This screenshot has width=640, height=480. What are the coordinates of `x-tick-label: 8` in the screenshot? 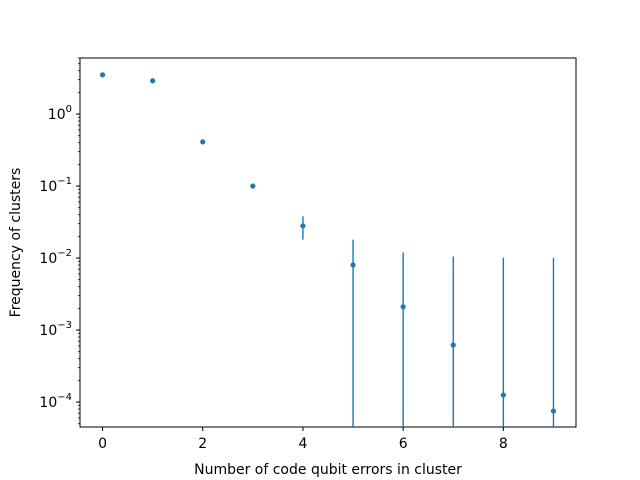 It's located at (503, 444).